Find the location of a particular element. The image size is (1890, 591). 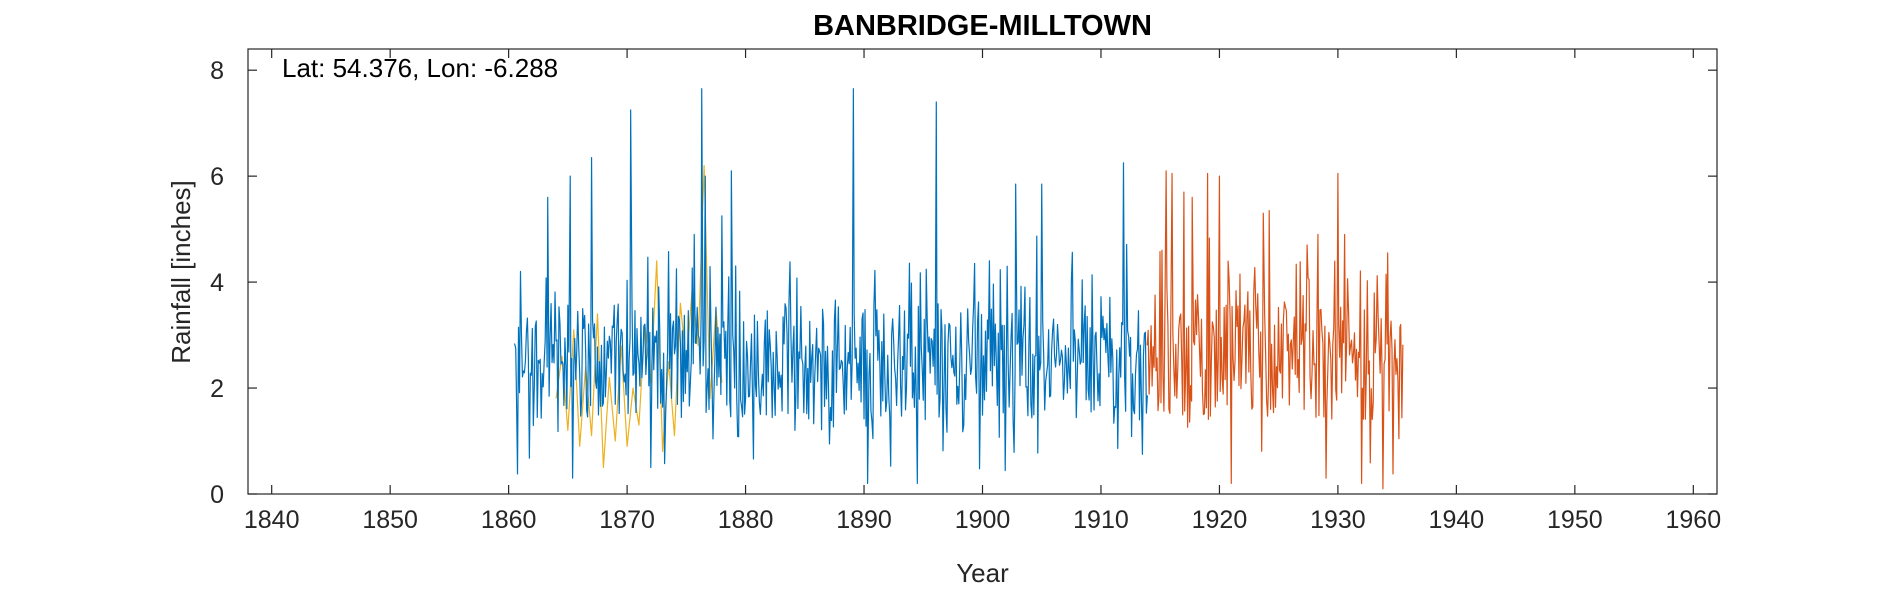

x-tick-label: 1870 is located at coordinates (627, 520).